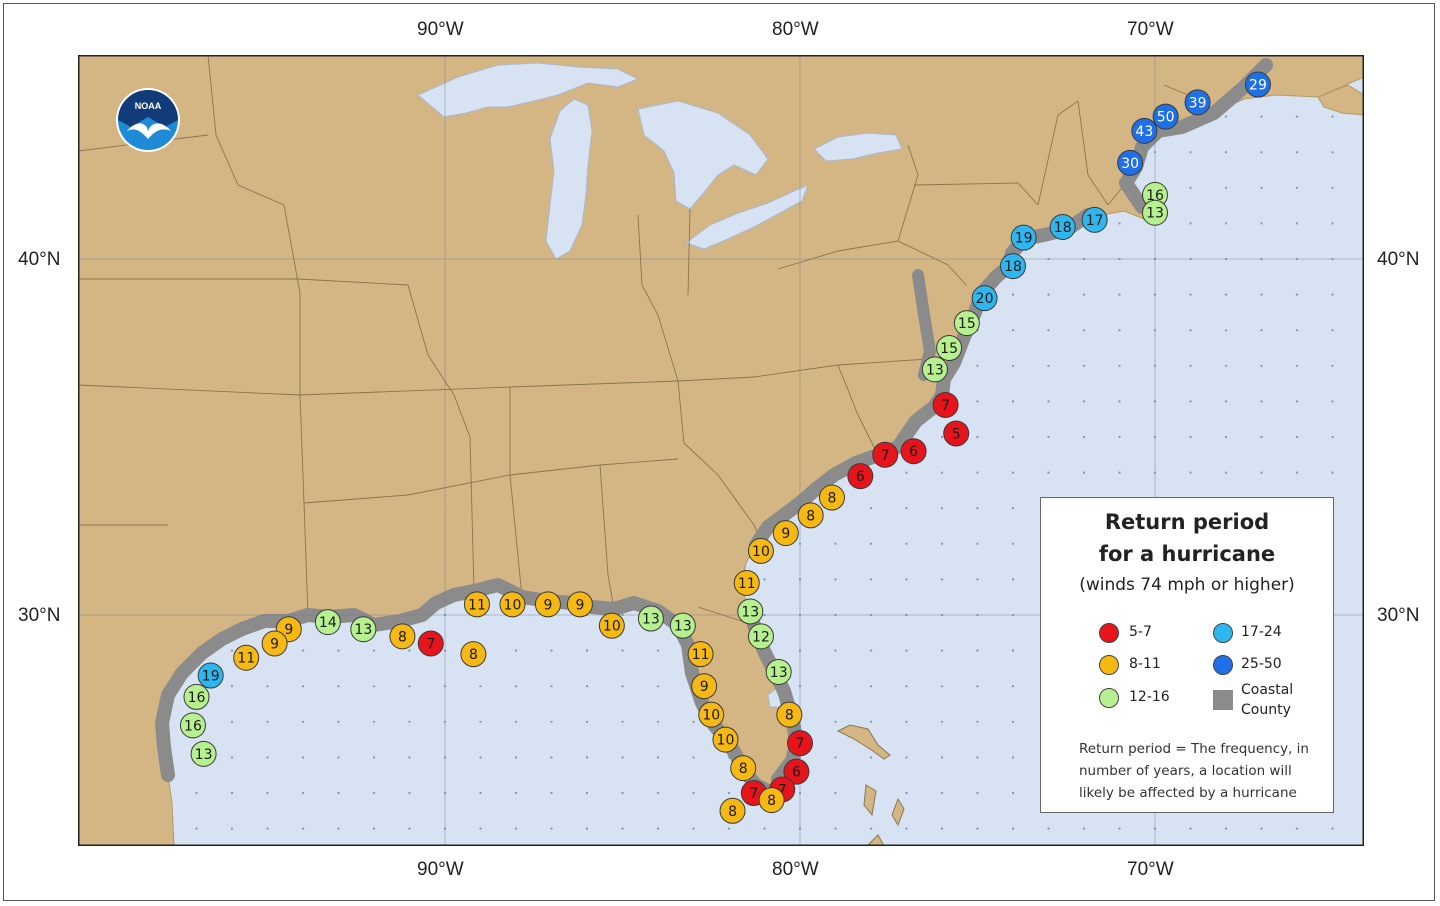 The width and height of the screenshot is (1440, 906). I want to click on legend-title-line2: for a hurricane, so click(1187, 554).